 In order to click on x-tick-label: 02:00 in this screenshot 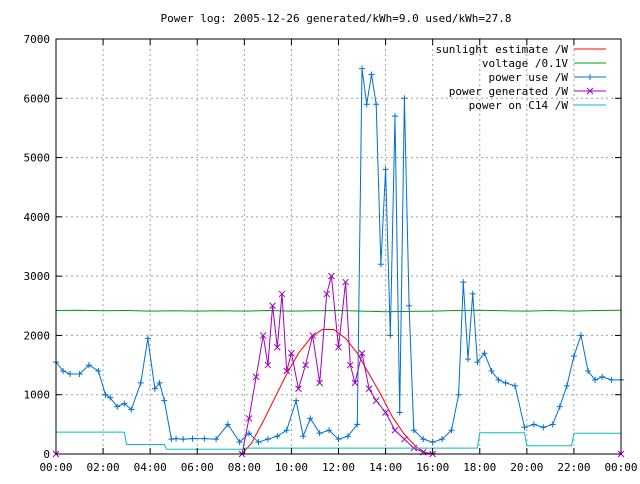, I will do `click(103, 467)`.